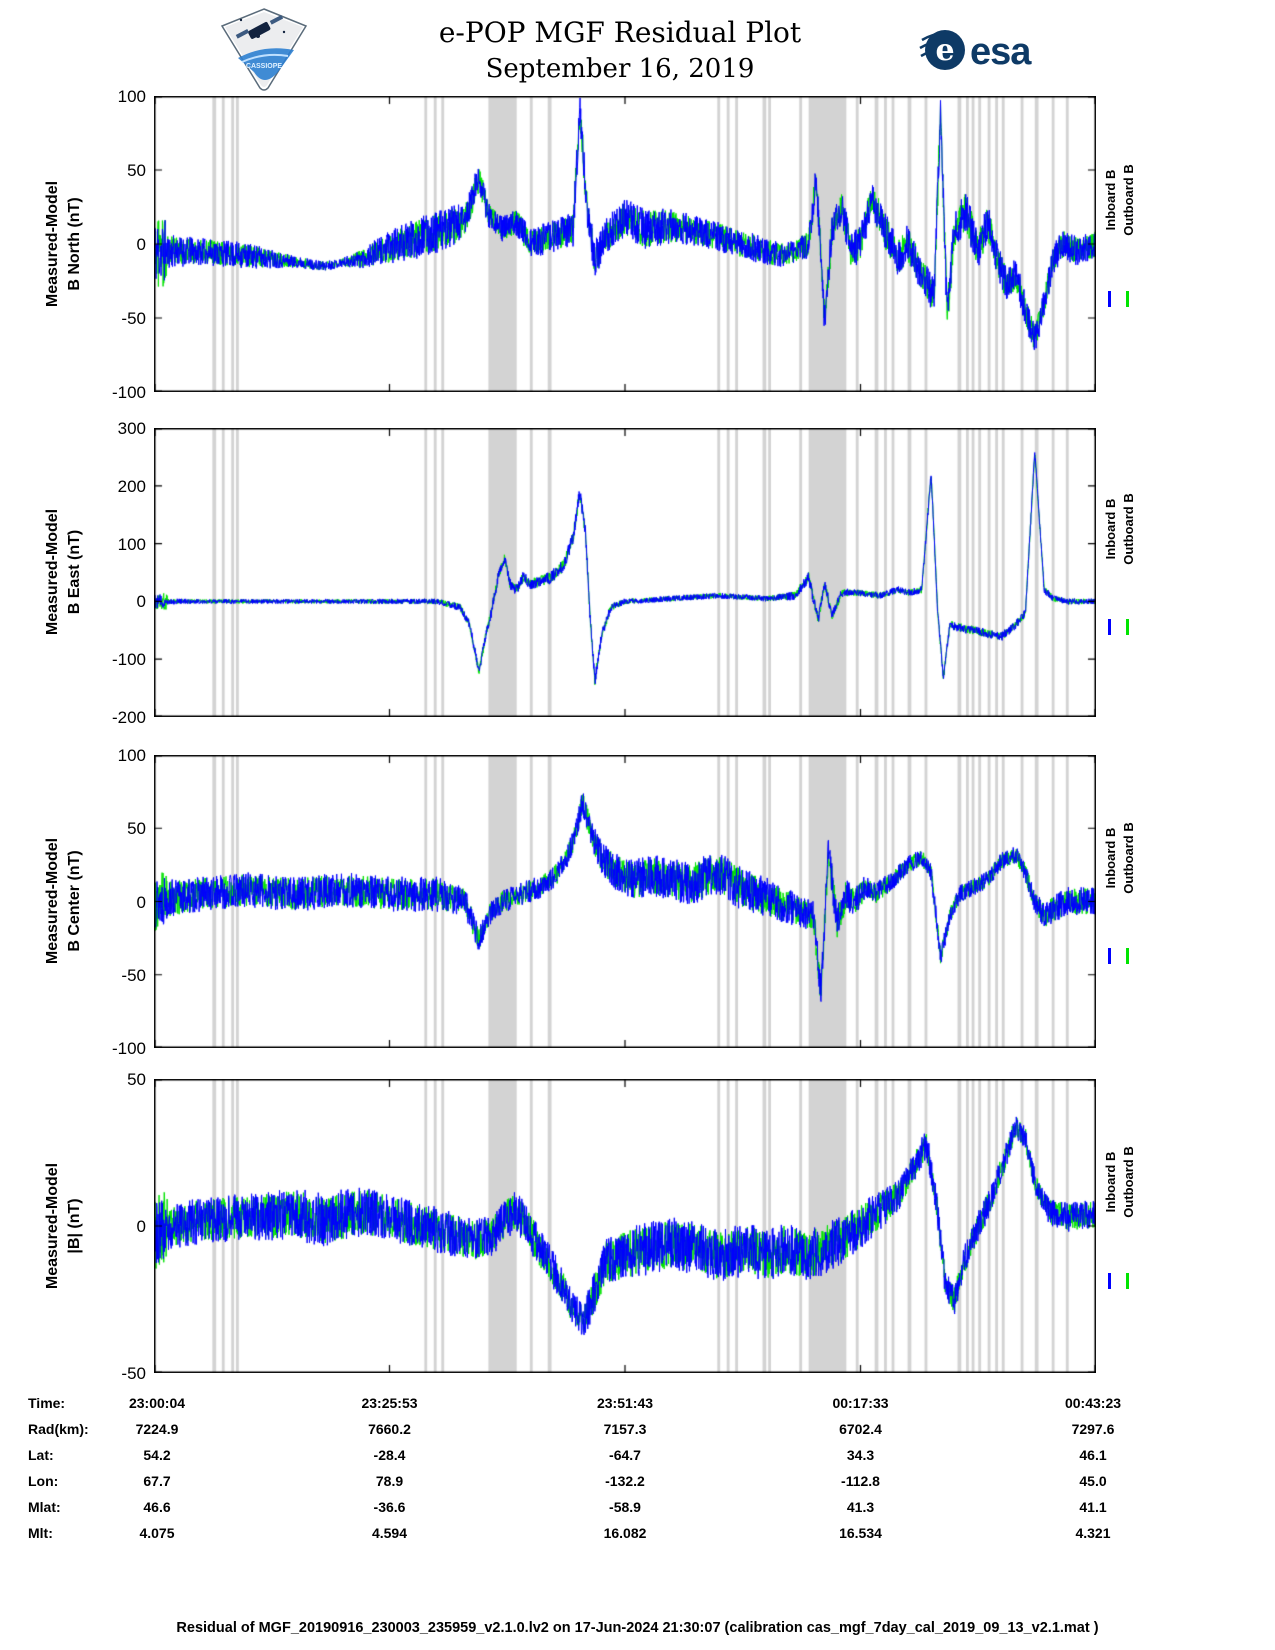 The width and height of the screenshot is (1275, 1650). Describe the element at coordinates (157, 1455) in the screenshot. I see `axis-table-cell: 54.2` at that location.